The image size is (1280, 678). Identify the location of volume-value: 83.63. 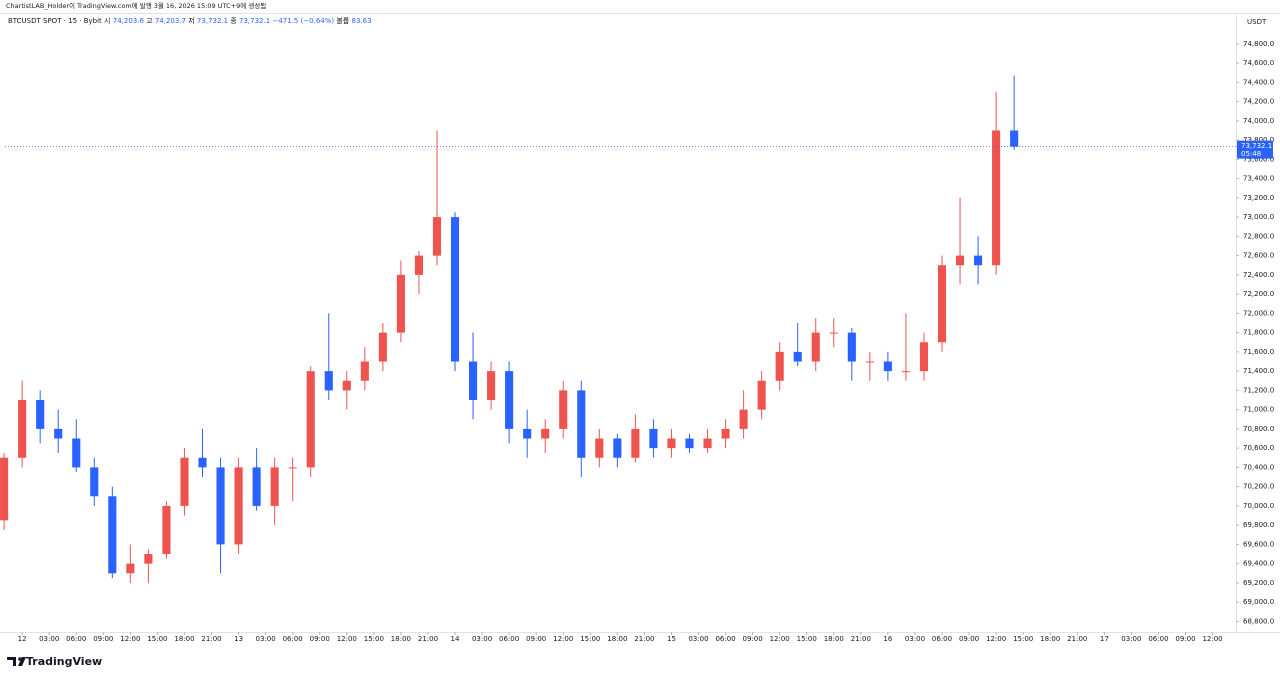
(361, 21).